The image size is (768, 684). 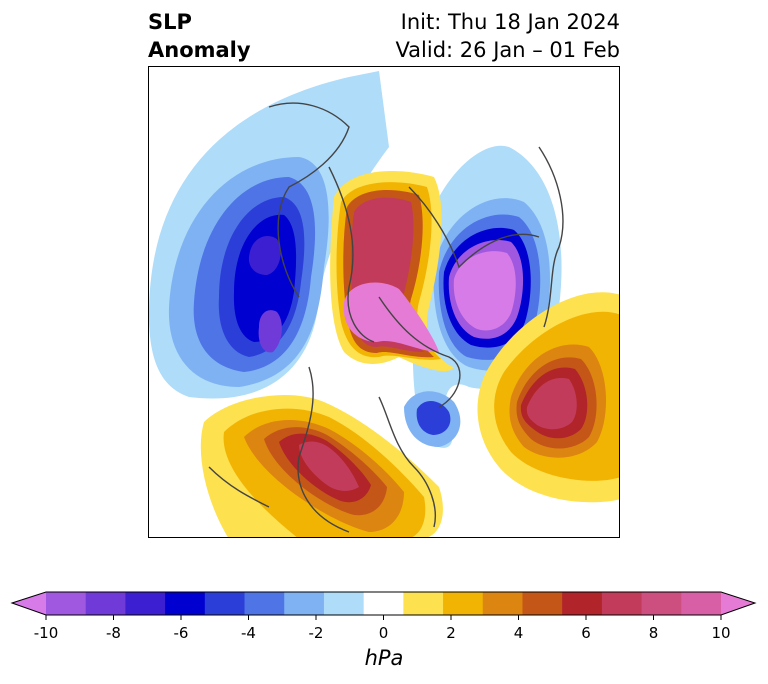 I want to click on title-line-2: Anomaly, so click(x=199, y=50).